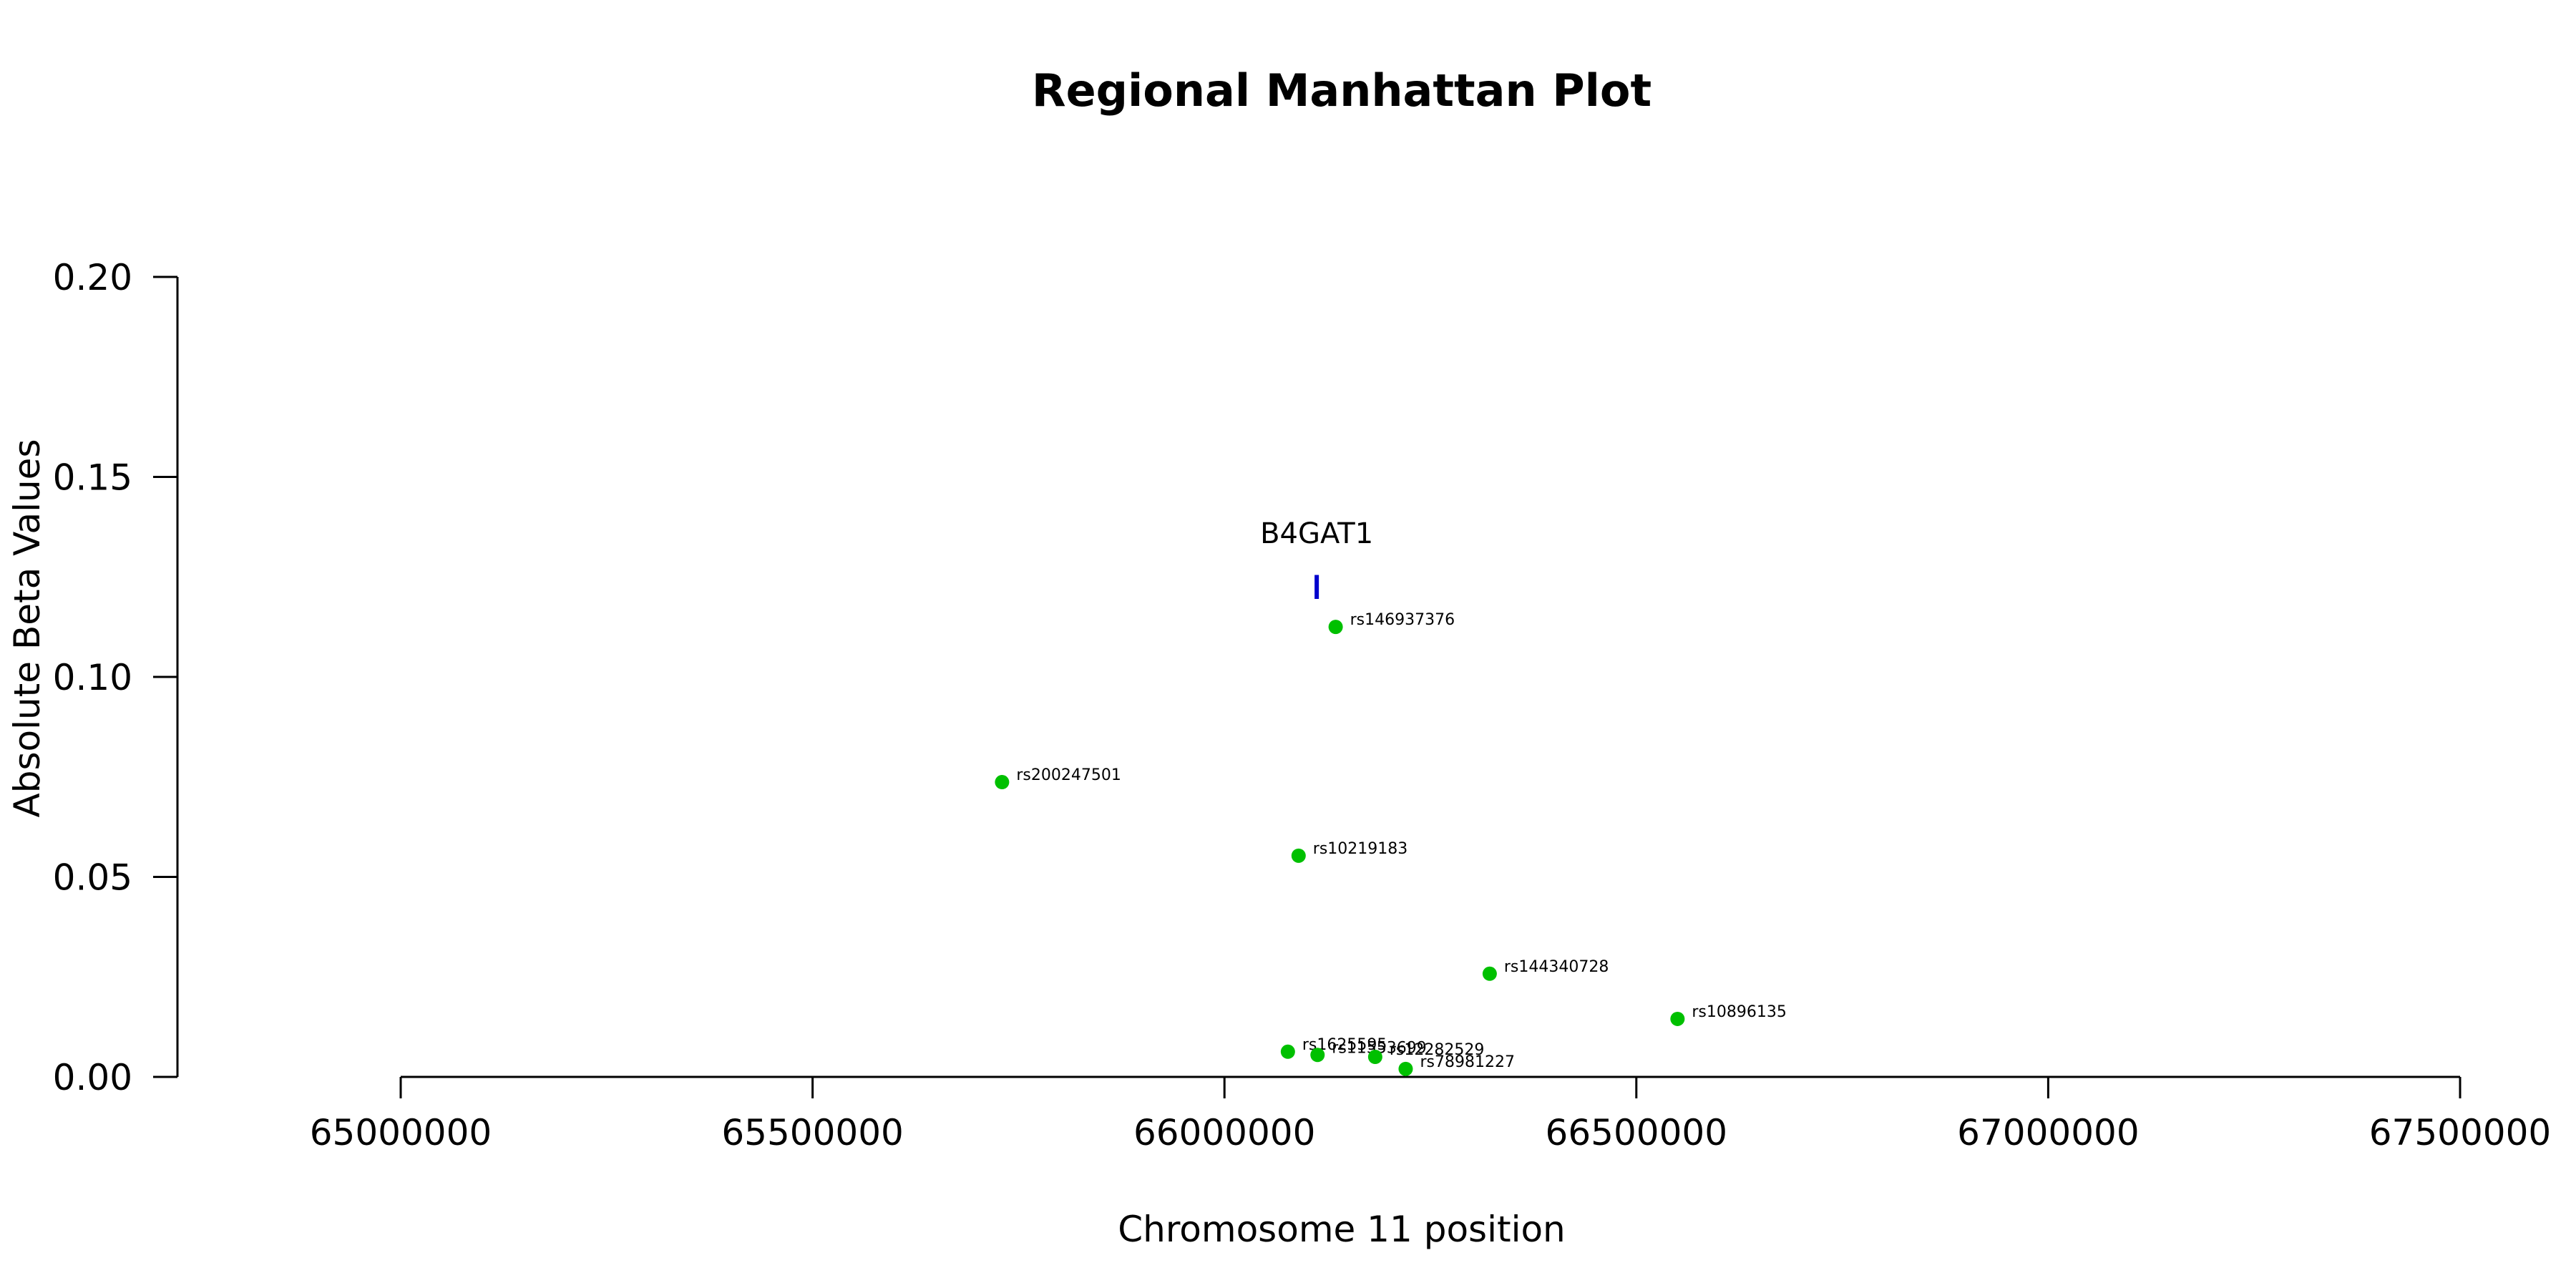 The image size is (2576, 1288). Describe the element at coordinates (92, 878) in the screenshot. I see `y-tick-label: 0.05` at that location.